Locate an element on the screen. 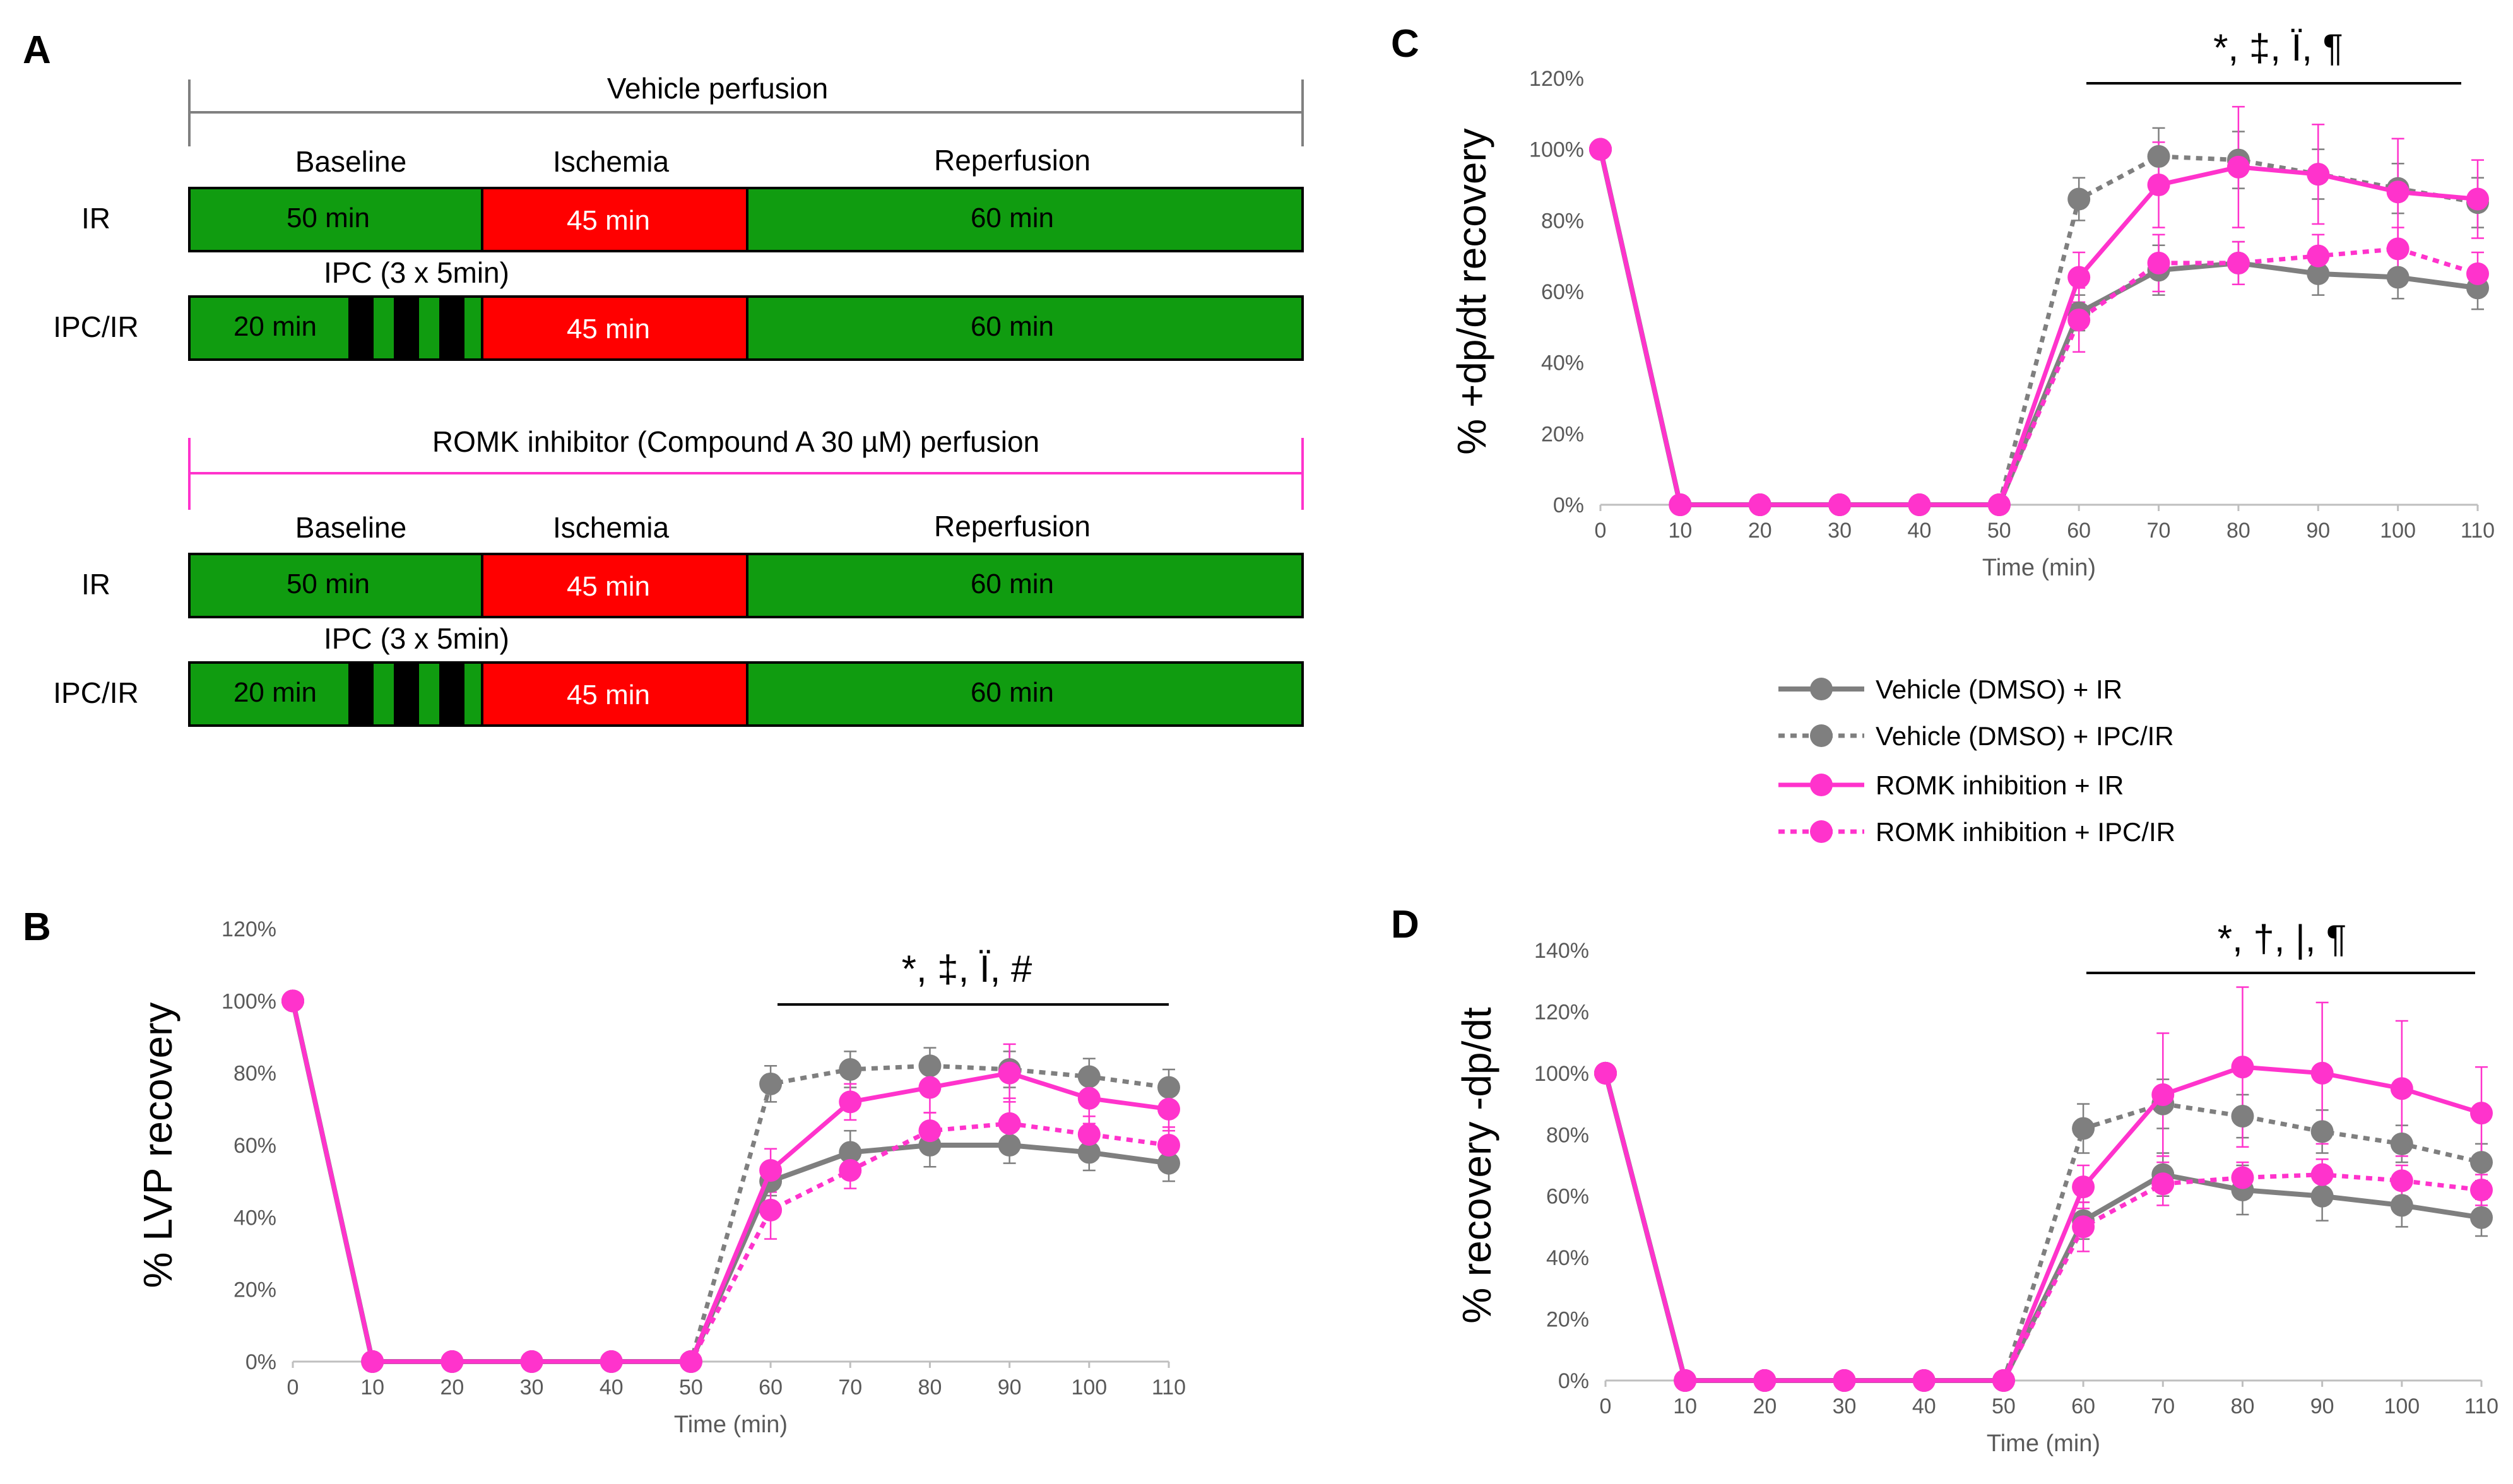  x-tick-label: 100 is located at coordinates (2402, 1406).